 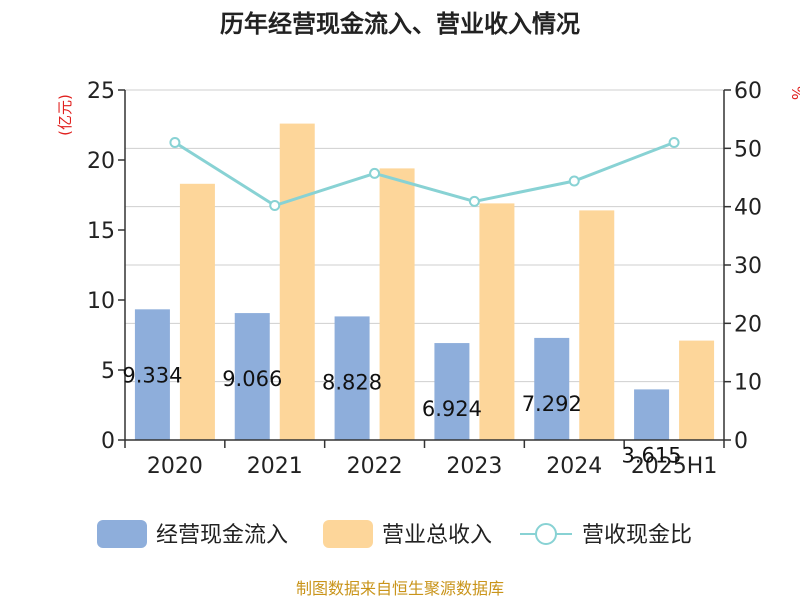 I want to click on footer-source: 制图数据来自恒生聚源数据库, so click(x=400, y=588).